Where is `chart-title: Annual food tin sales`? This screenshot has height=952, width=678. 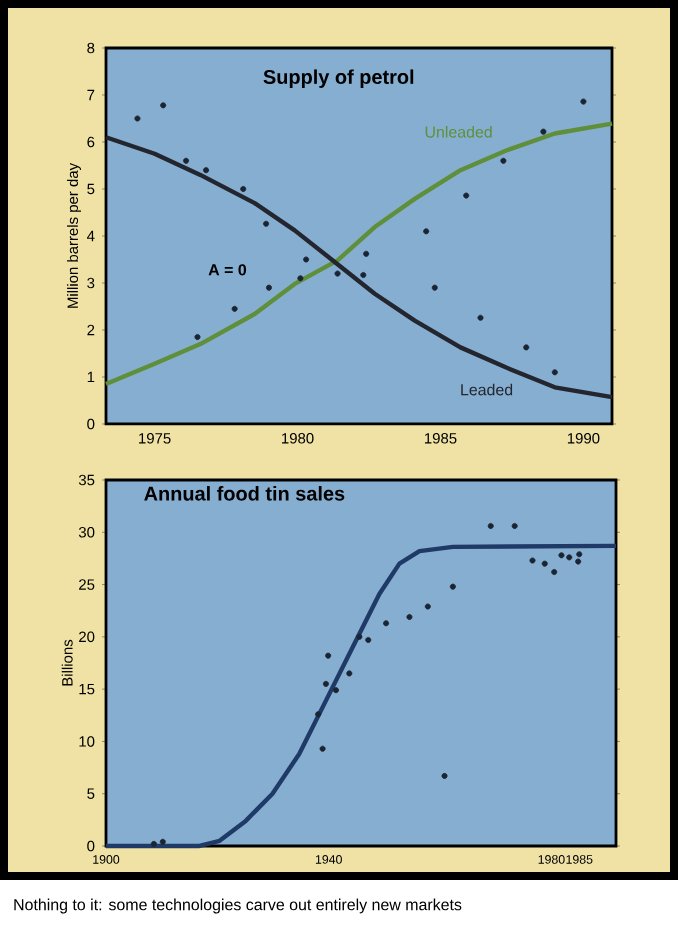 chart-title: Annual food tin sales is located at coordinates (244, 493).